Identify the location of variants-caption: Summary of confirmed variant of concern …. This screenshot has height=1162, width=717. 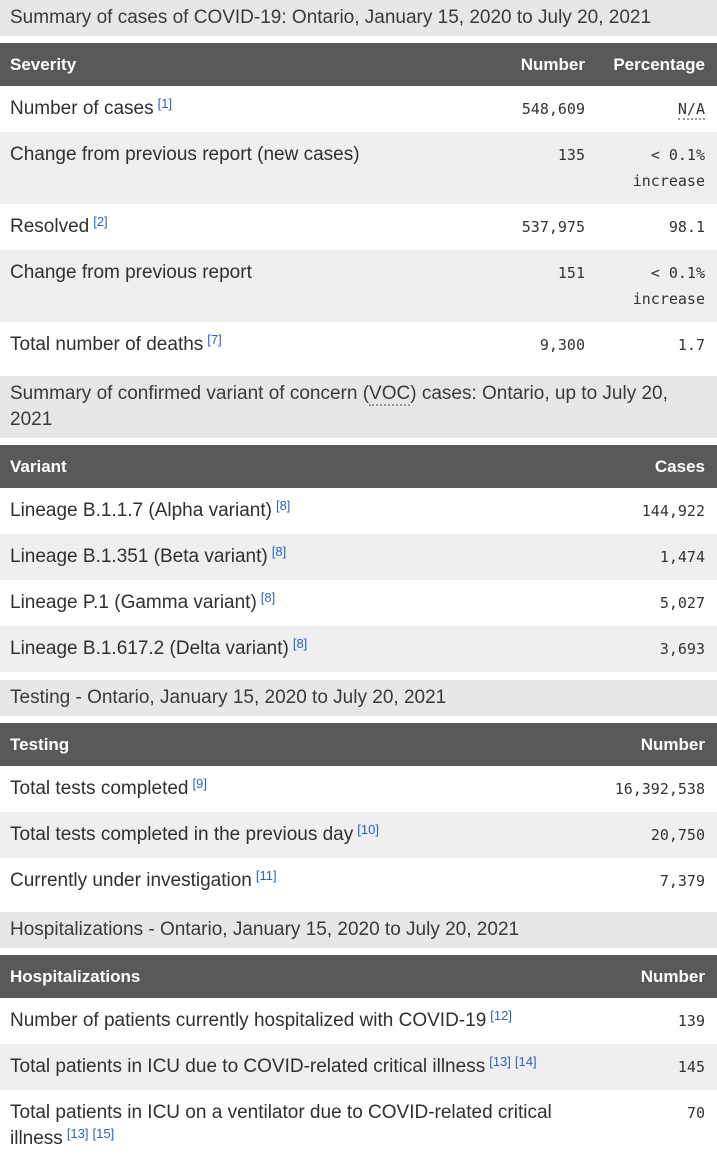
(358, 407).